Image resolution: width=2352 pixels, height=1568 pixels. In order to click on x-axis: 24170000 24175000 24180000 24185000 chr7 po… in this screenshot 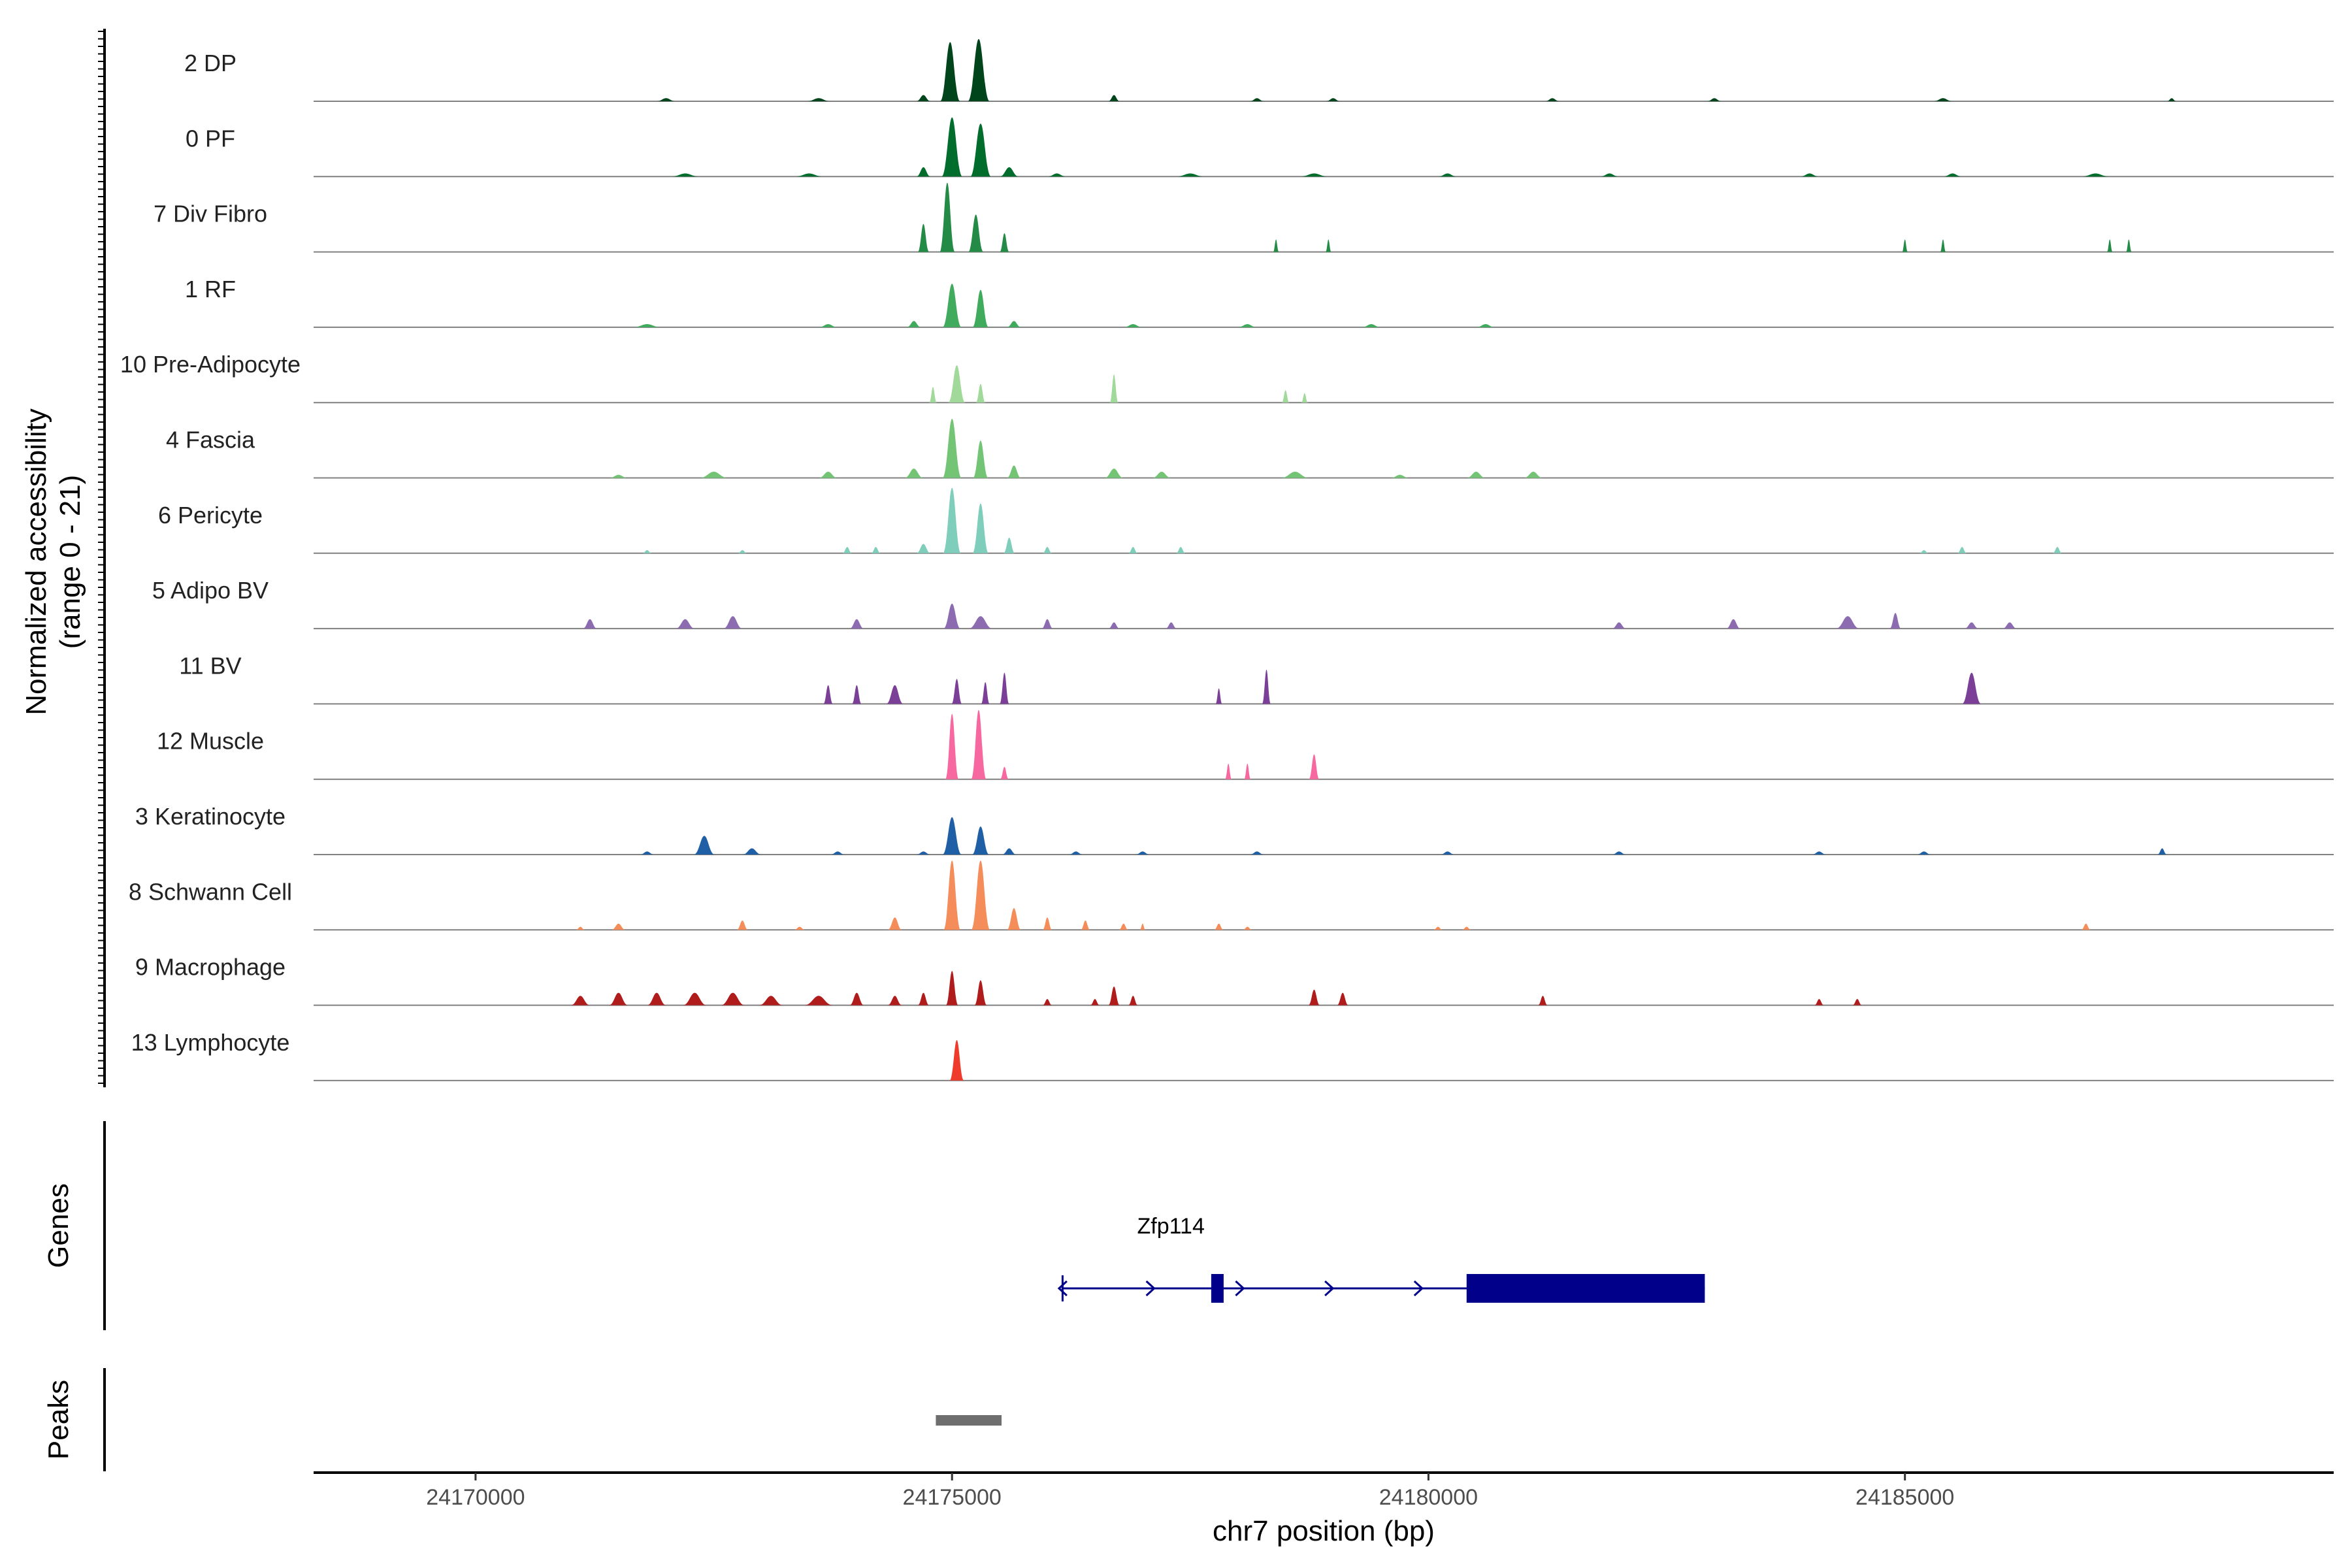, I will do `click(1324, 1509)`.